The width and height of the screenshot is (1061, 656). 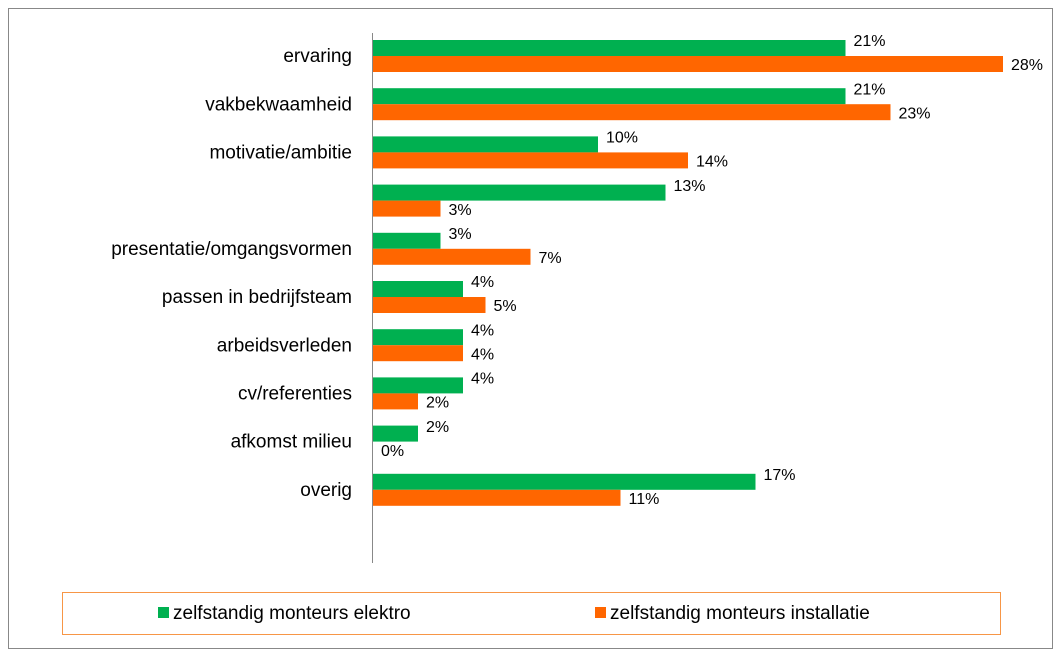 What do you see at coordinates (292, 613) in the screenshot?
I see `legend-label: zelfstandig monteurs elektro` at bounding box center [292, 613].